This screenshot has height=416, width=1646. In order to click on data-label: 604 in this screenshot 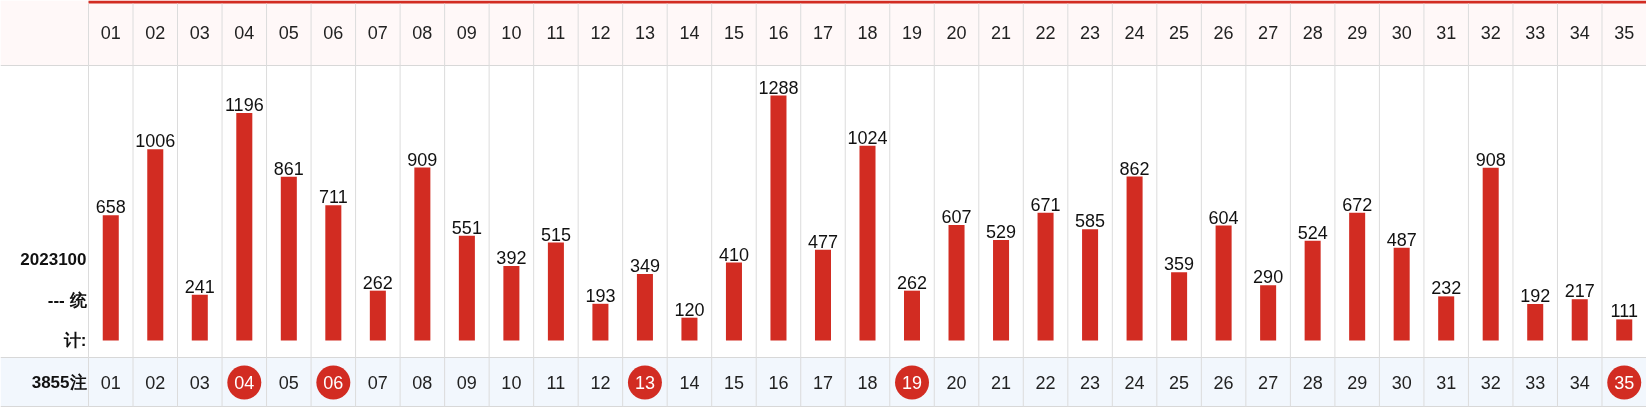, I will do `click(1223, 217)`.